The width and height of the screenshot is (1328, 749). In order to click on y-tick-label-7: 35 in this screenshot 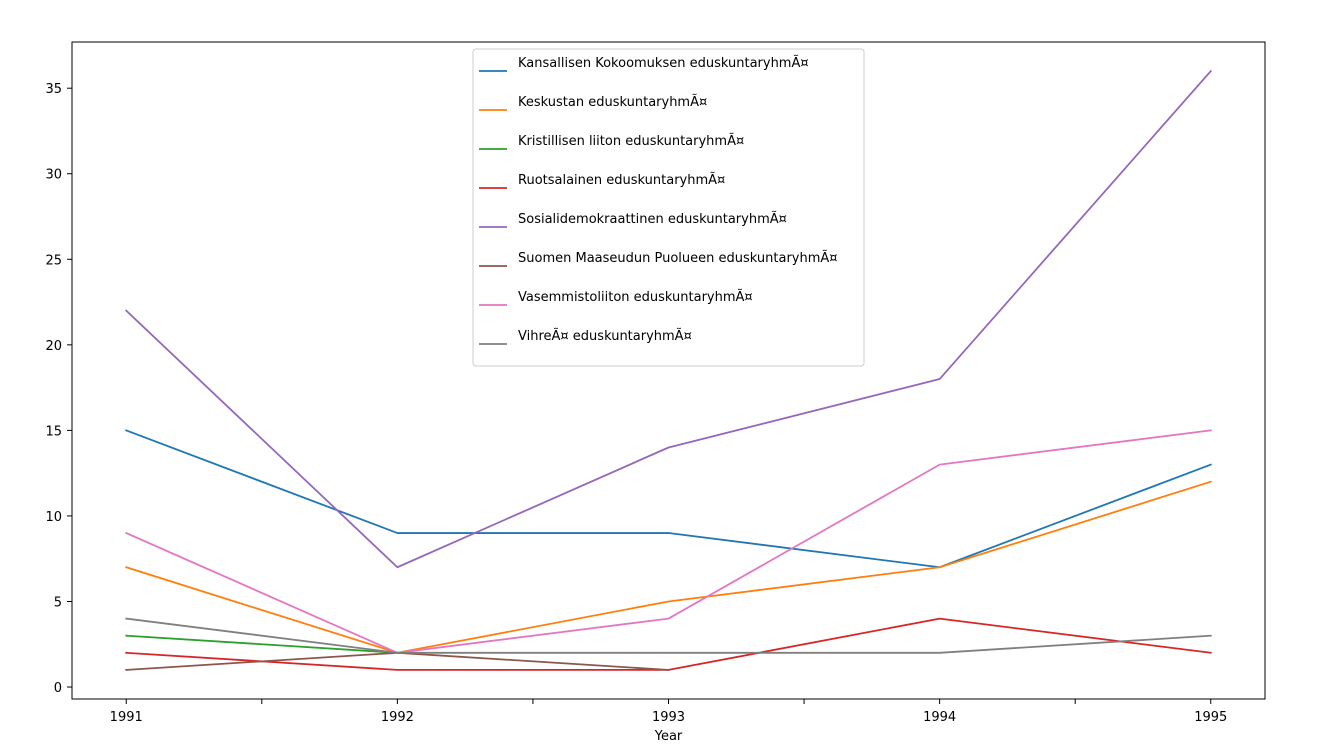, I will do `click(53, 89)`.